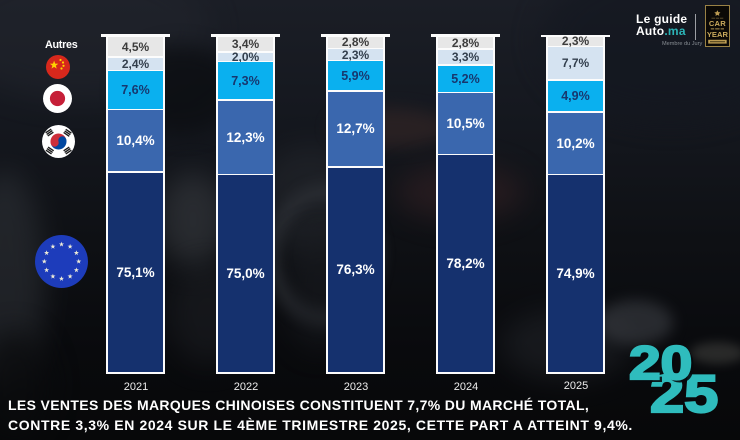 Image resolution: width=740 pixels, height=440 pixels. What do you see at coordinates (718, 34) in the screenshot?
I see `svg-text: YEAR` at bounding box center [718, 34].